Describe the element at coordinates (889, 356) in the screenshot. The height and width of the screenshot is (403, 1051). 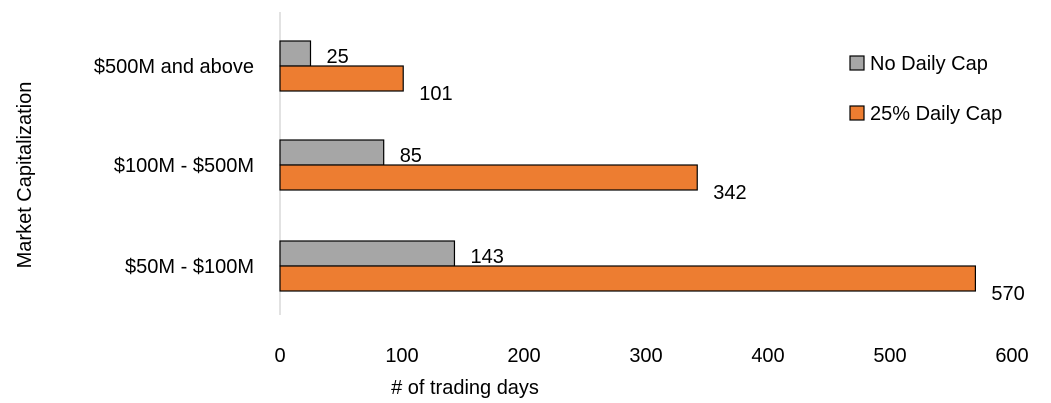
I see `x-tick-label: 500` at that location.